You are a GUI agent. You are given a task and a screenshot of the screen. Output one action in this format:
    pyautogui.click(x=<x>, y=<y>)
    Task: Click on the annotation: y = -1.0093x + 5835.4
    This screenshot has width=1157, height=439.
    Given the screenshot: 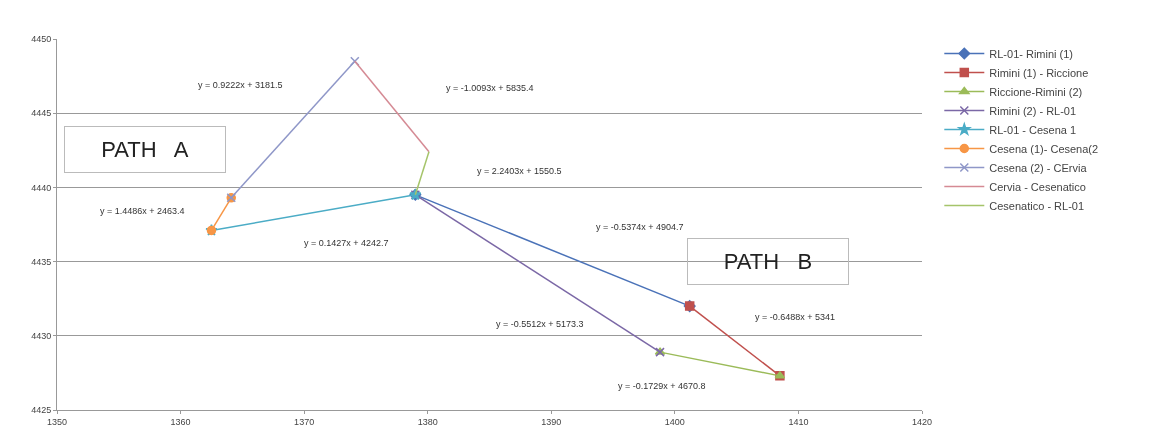 What is the action you would take?
    pyautogui.click(x=490, y=88)
    